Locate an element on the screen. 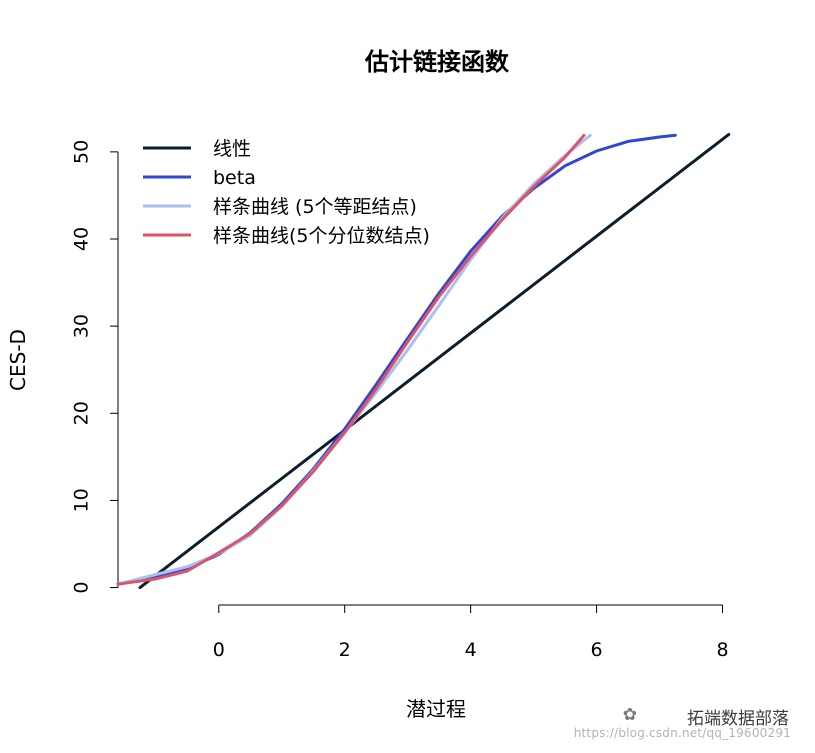 This screenshot has width=815, height=753. legend-label: 线性 is located at coordinates (232, 149).